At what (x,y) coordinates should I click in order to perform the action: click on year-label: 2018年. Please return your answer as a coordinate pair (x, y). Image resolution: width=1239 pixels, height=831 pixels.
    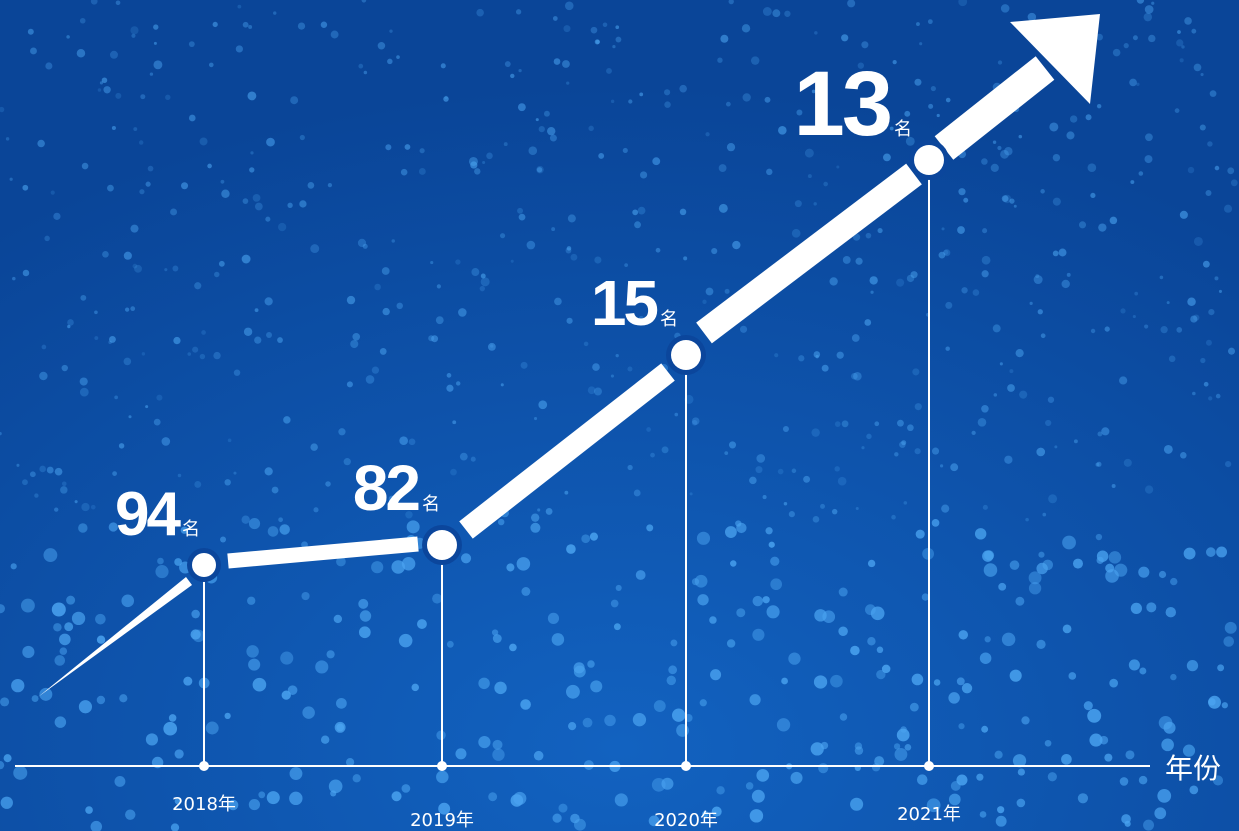
    Looking at the image, I should click on (204, 804).